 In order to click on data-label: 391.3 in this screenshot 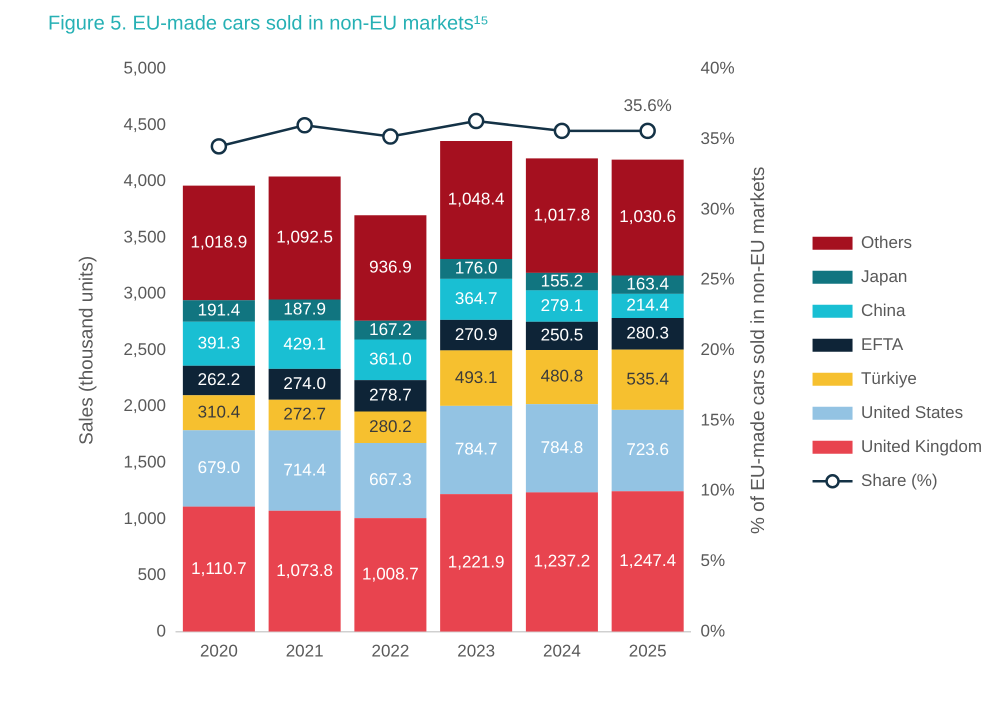, I will do `click(219, 342)`.